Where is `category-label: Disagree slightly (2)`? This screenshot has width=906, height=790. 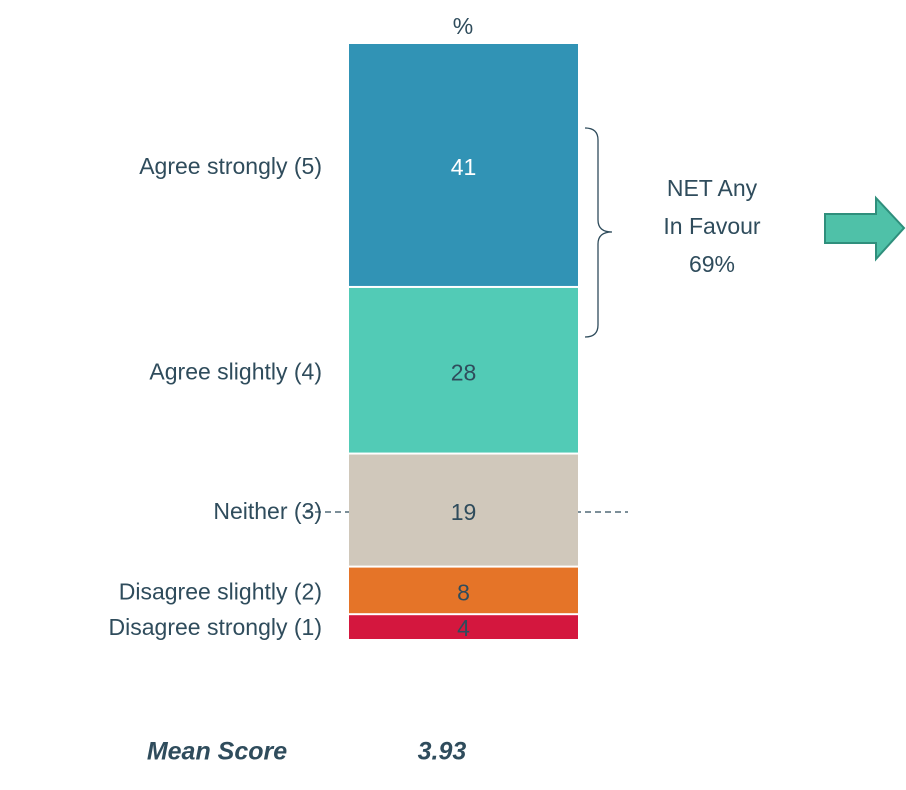 category-label: Disagree slightly (2) is located at coordinates (220, 591).